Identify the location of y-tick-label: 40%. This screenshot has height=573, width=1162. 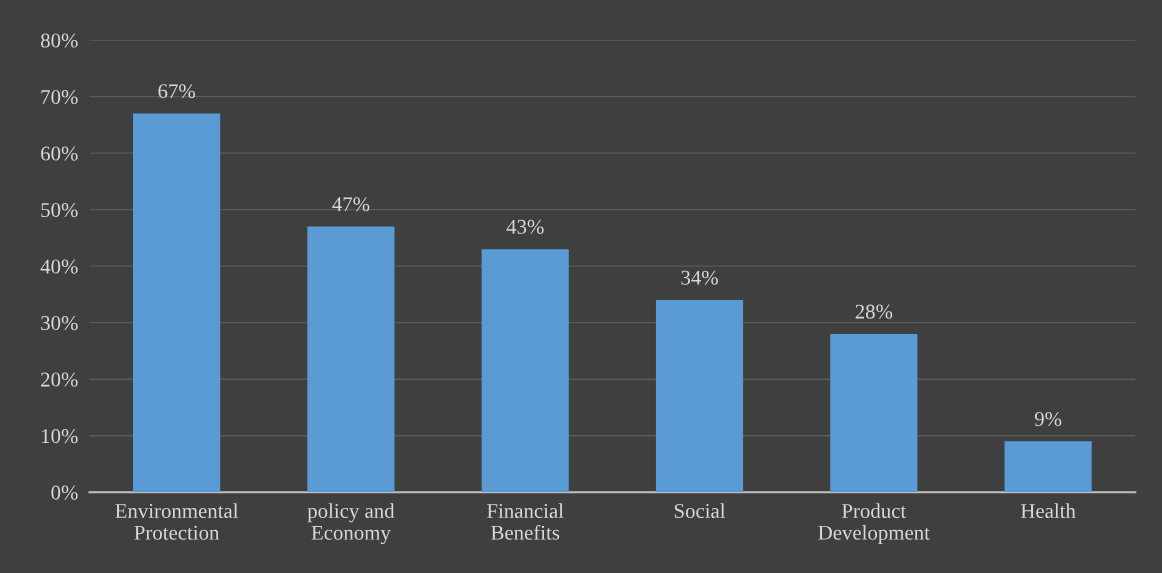
(59, 266).